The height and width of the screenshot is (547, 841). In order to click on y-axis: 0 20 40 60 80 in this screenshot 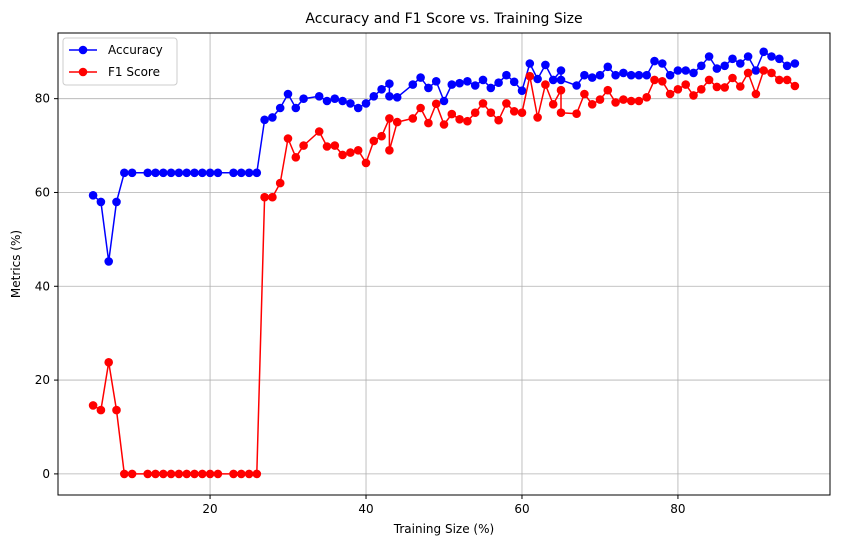, I will do `click(46, 286)`.